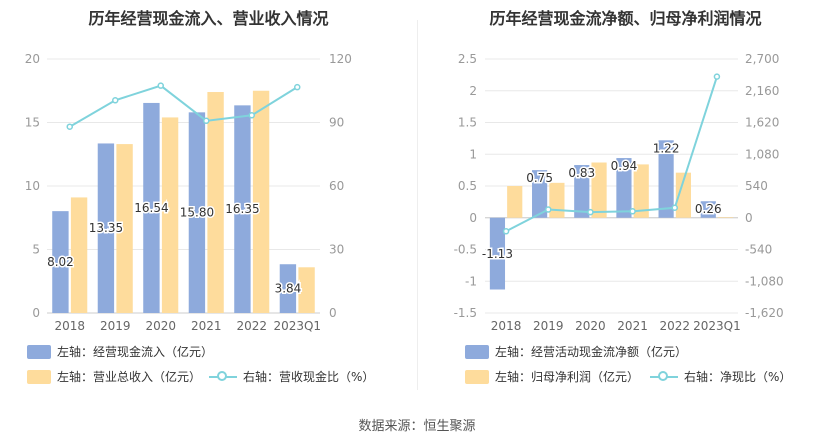 The height and width of the screenshot is (445, 834). I want to click on bar-data-label: 16.54, so click(151, 208).